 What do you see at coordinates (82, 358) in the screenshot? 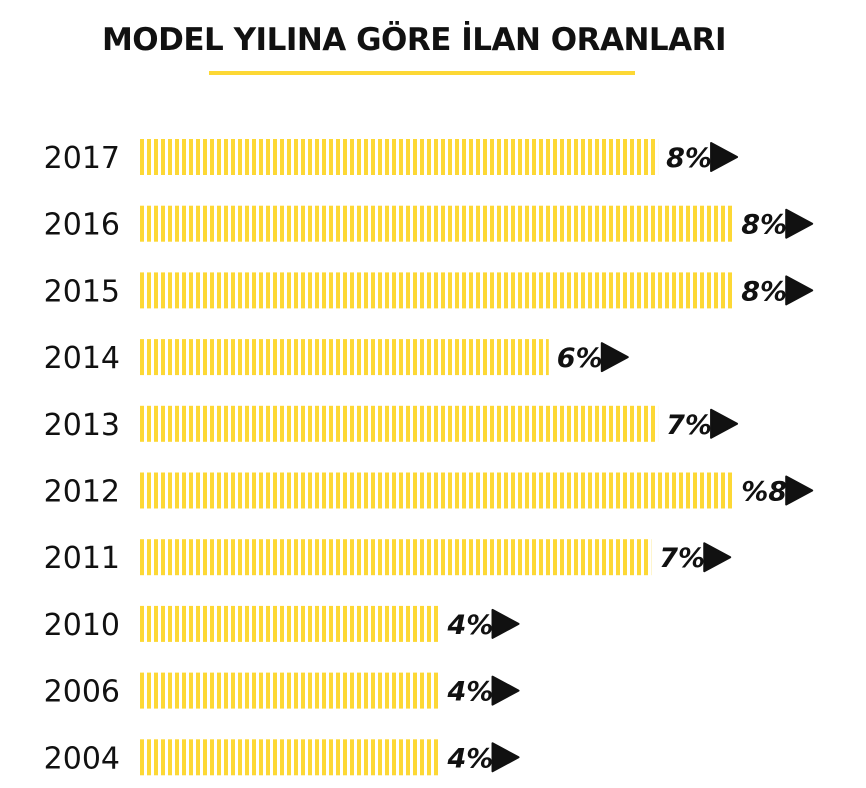
I see `category-label: 2014` at bounding box center [82, 358].